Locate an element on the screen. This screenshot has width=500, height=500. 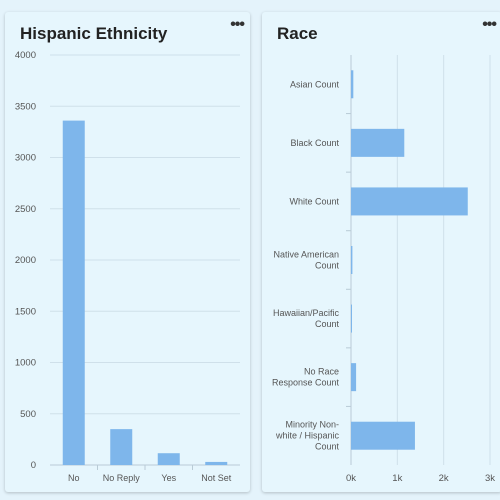
x-tick-label: 3k is located at coordinates (490, 478).